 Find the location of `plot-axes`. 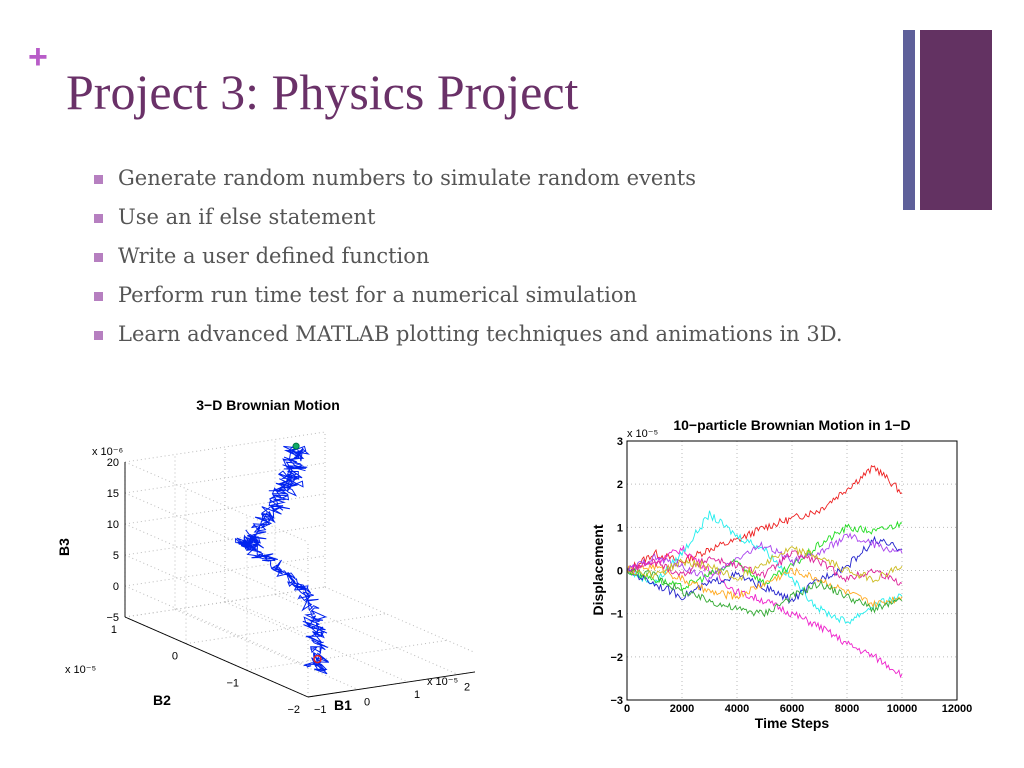

plot-axes is located at coordinates (299, 580).